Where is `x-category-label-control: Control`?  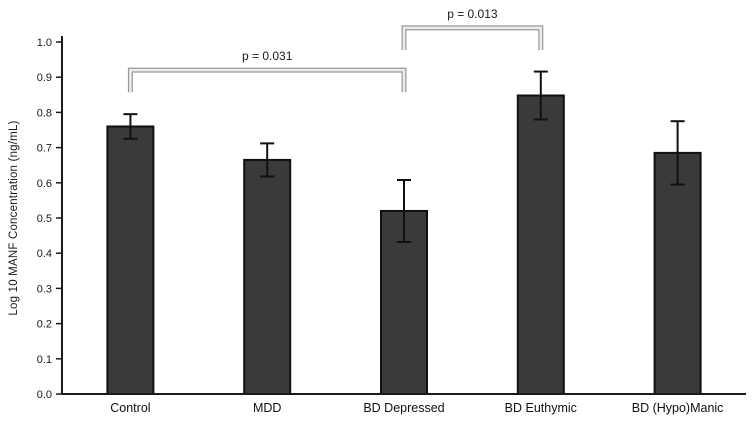 x-category-label-control: Control is located at coordinates (130, 408).